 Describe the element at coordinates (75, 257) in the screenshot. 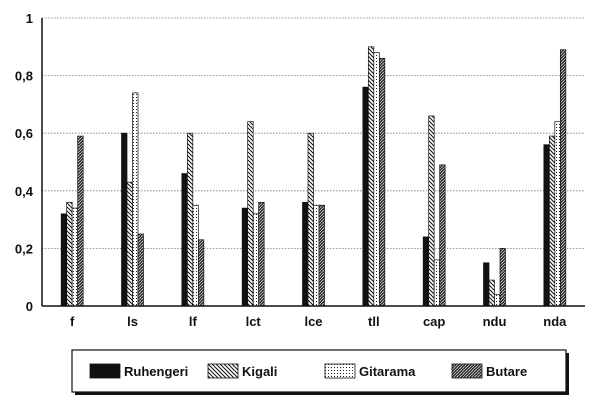

I see `bar-gitarama-f` at that location.